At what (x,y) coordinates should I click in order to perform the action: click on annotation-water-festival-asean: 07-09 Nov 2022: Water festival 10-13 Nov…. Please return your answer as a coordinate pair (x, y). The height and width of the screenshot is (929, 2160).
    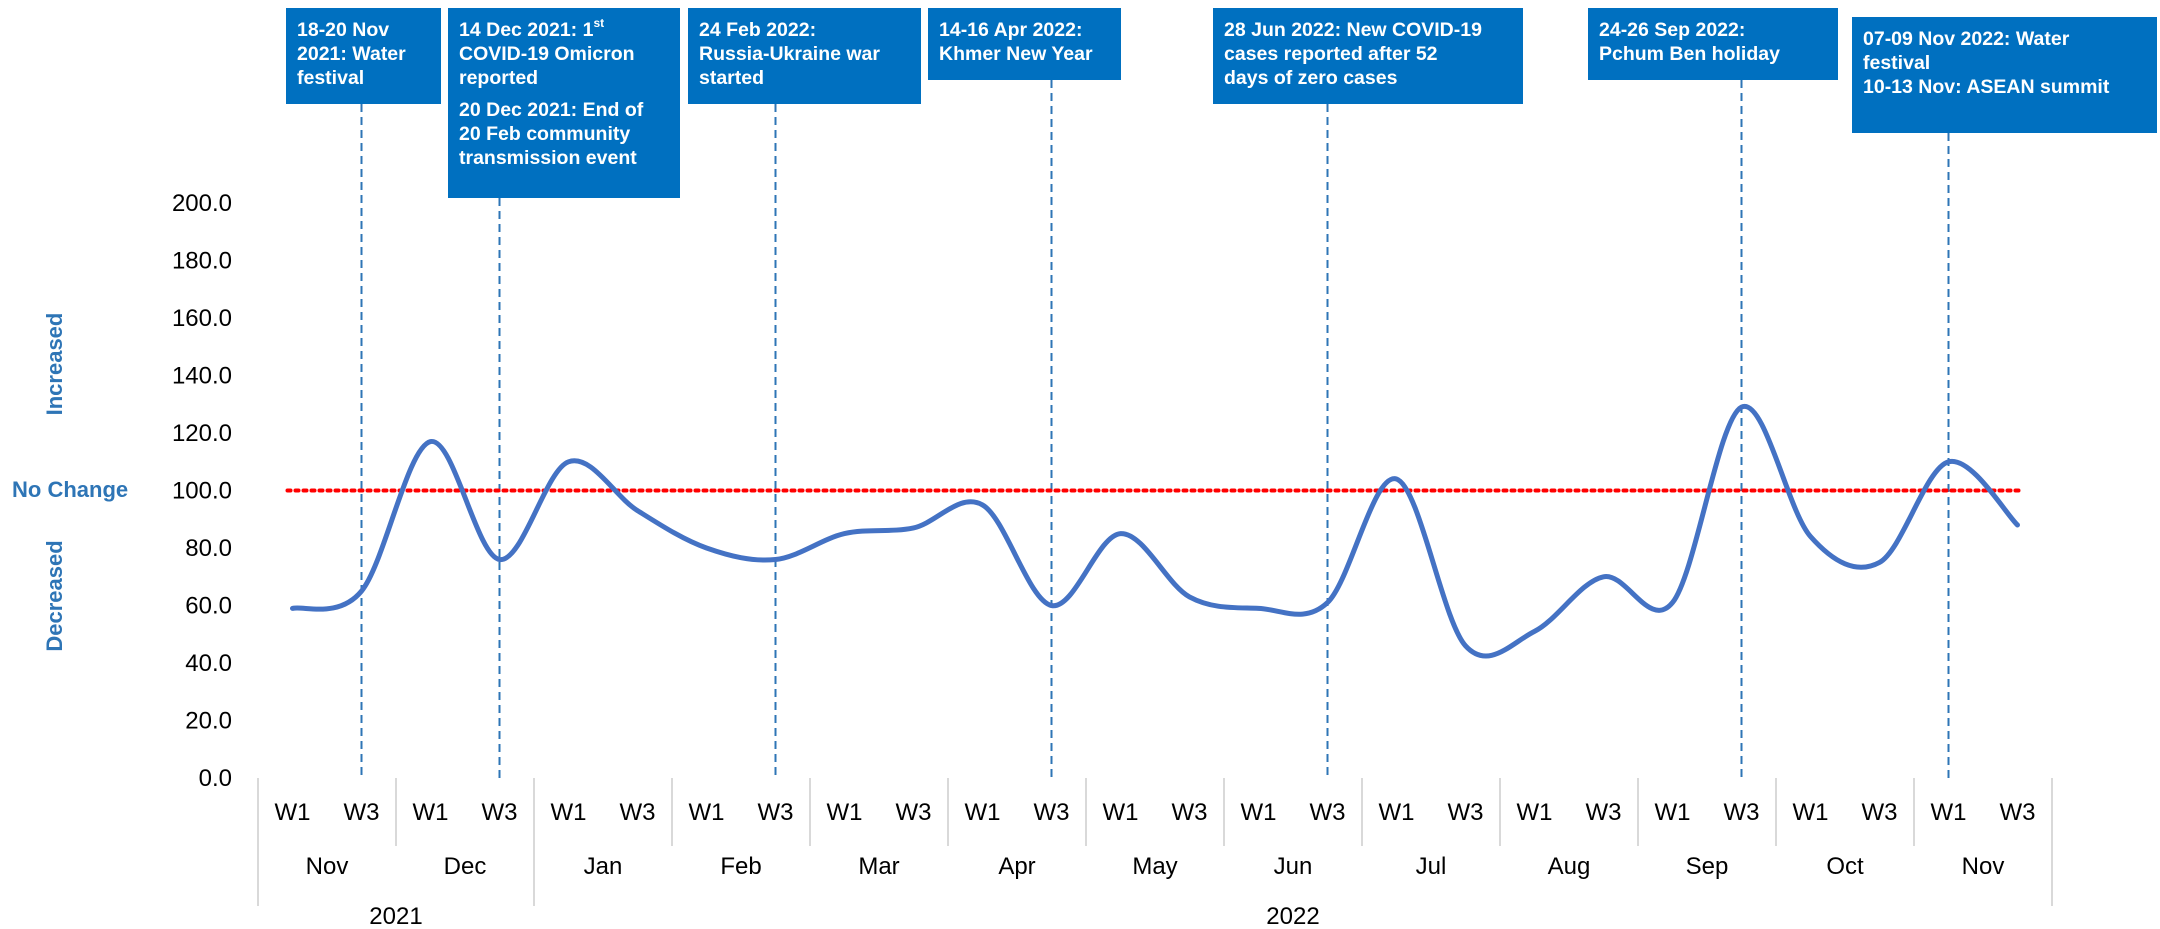
    Looking at the image, I should click on (2004, 75).